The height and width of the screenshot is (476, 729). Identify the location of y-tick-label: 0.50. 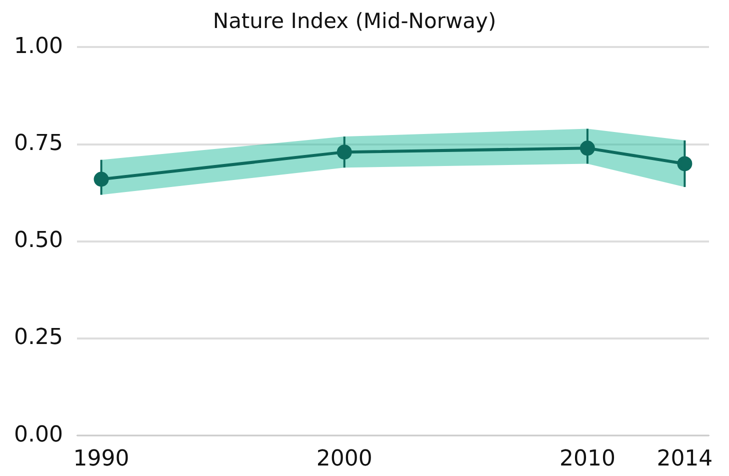
(38, 241).